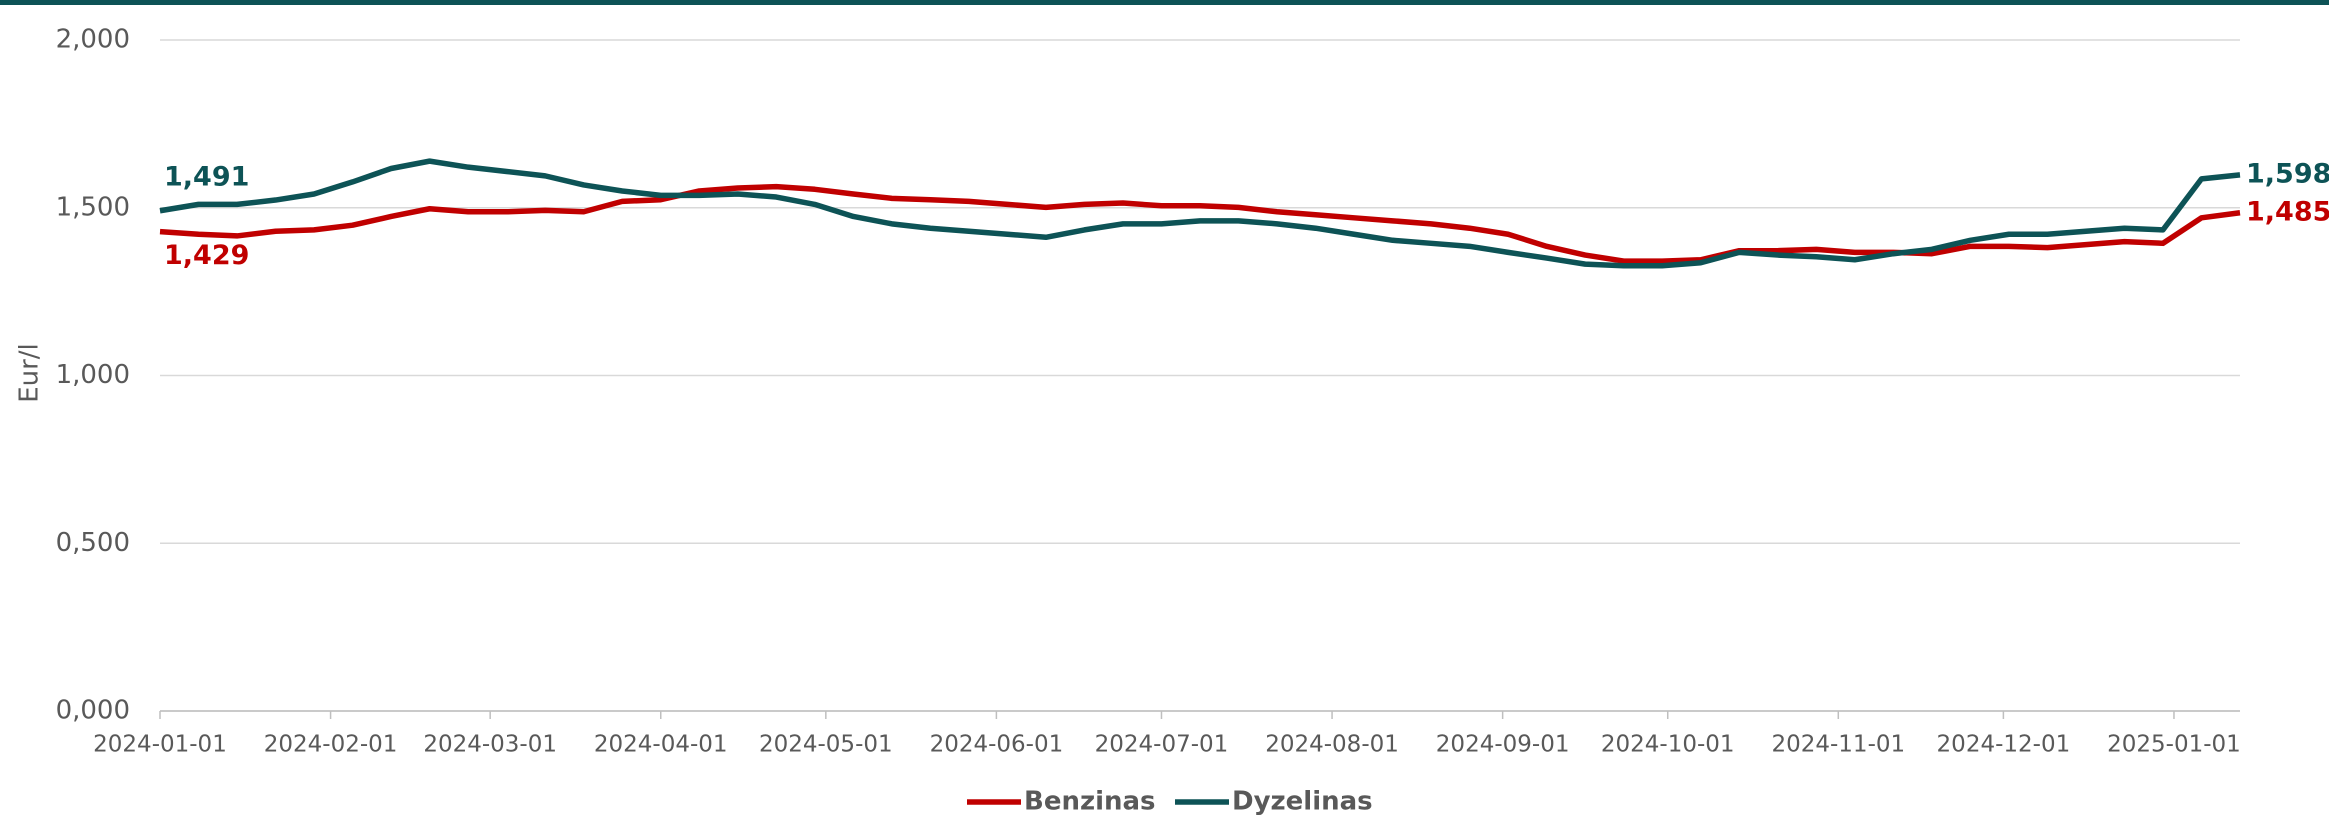 The width and height of the screenshot is (2329, 816). I want to click on x-tick-label: 2025-01-01, so click(2174, 745).